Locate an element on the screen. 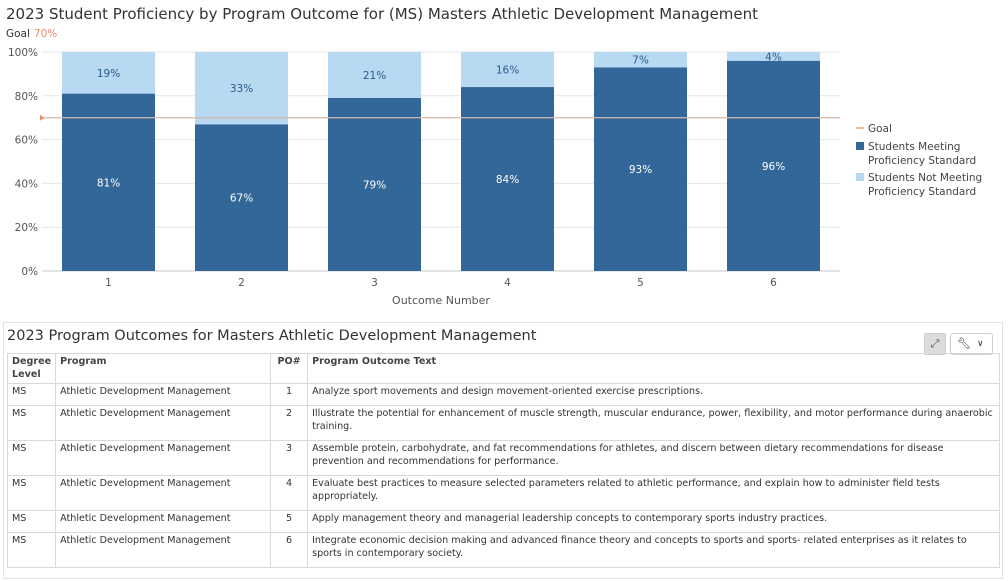  goal-caption: Goal 70% is located at coordinates (31, 34).